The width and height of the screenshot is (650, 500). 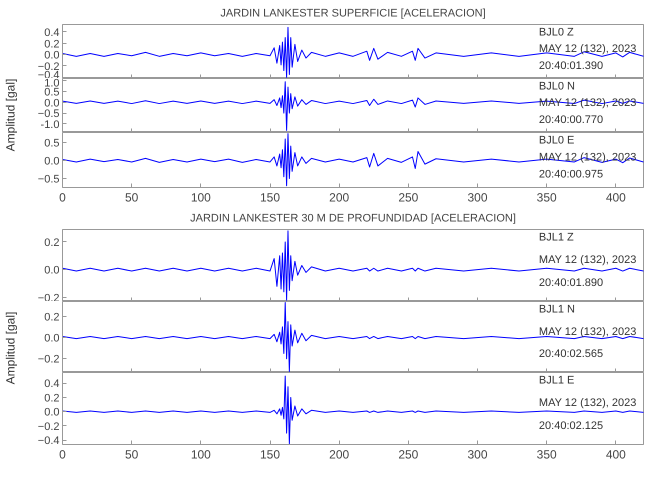 What do you see at coordinates (353, 218) in the screenshot?
I see `chart-title: JARDIN LANKESTER 30 M DE PROFUNDIDAD [ACELERACION]` at bounding box center [353, 218].